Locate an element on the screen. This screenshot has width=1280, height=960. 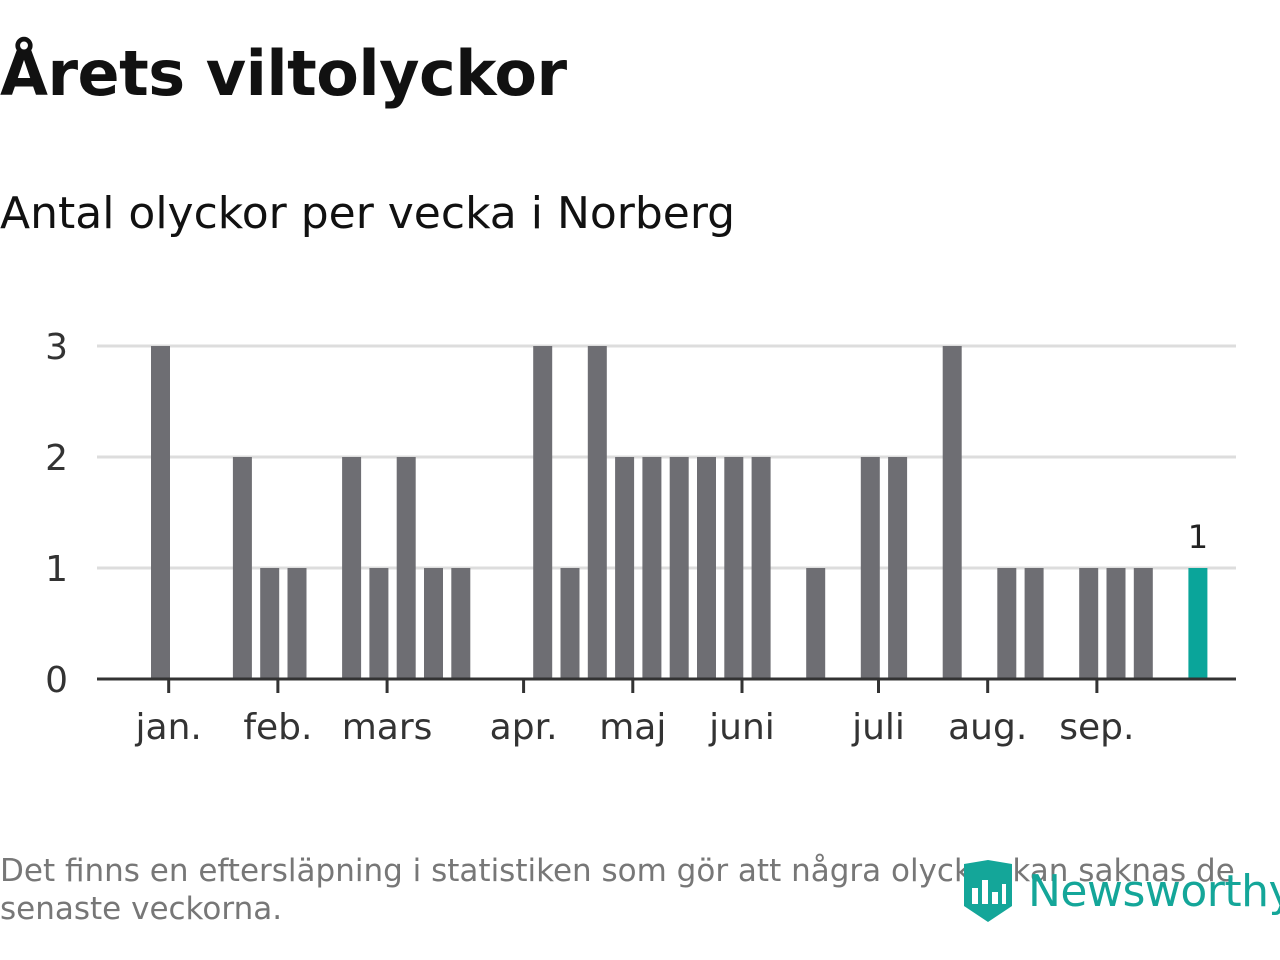
y-tick-label: 1 is located at coordinates (56, 569).